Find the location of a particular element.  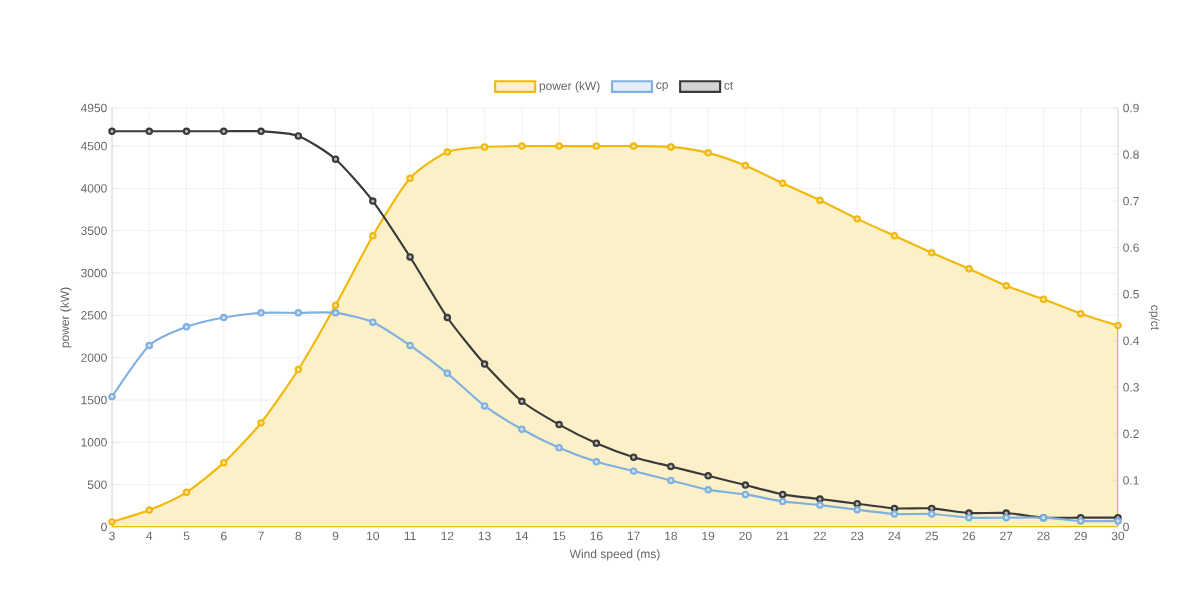

x-tick-label: 16 is located at coordinates (596, 536).